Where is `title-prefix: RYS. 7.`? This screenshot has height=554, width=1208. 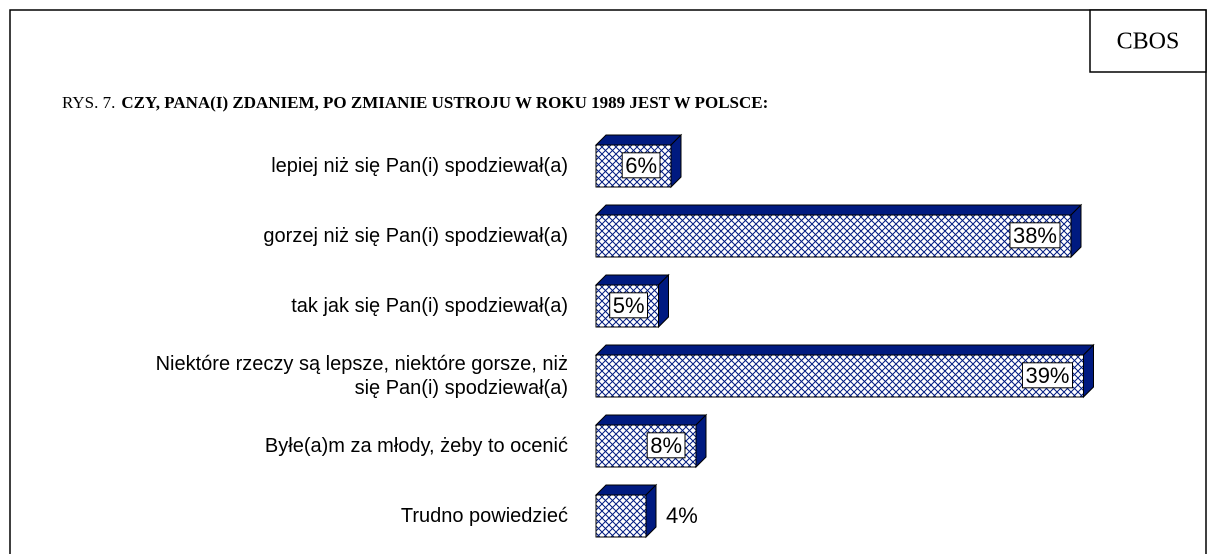
title-prefix: RYS. 7. is located at coordinates (88, 102).